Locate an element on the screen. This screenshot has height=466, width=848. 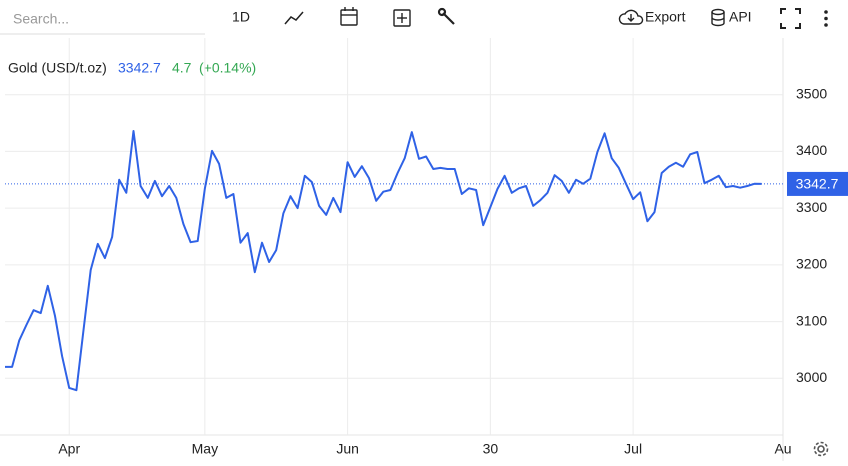
api-icon is located at coordinates (718, 17).